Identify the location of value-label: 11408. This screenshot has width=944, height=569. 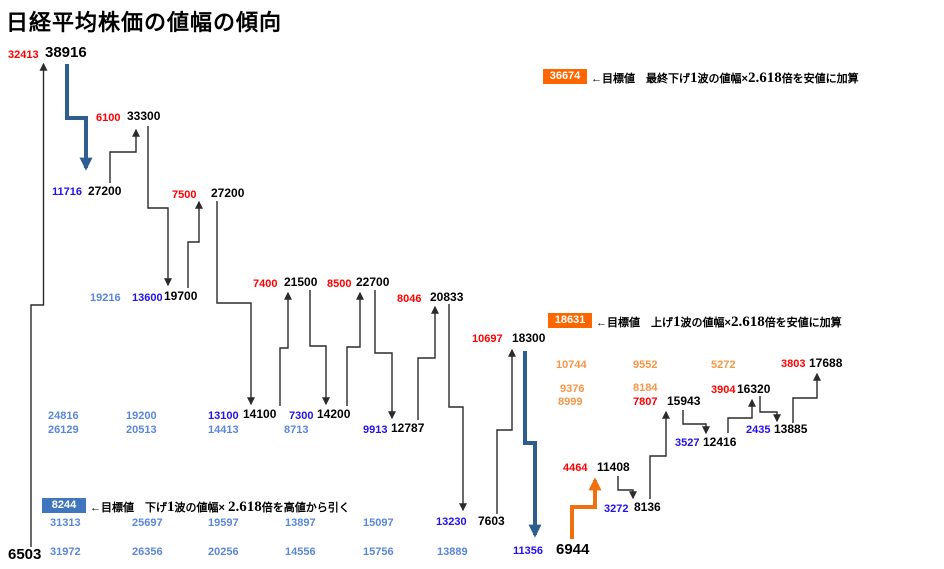
(613, 467).